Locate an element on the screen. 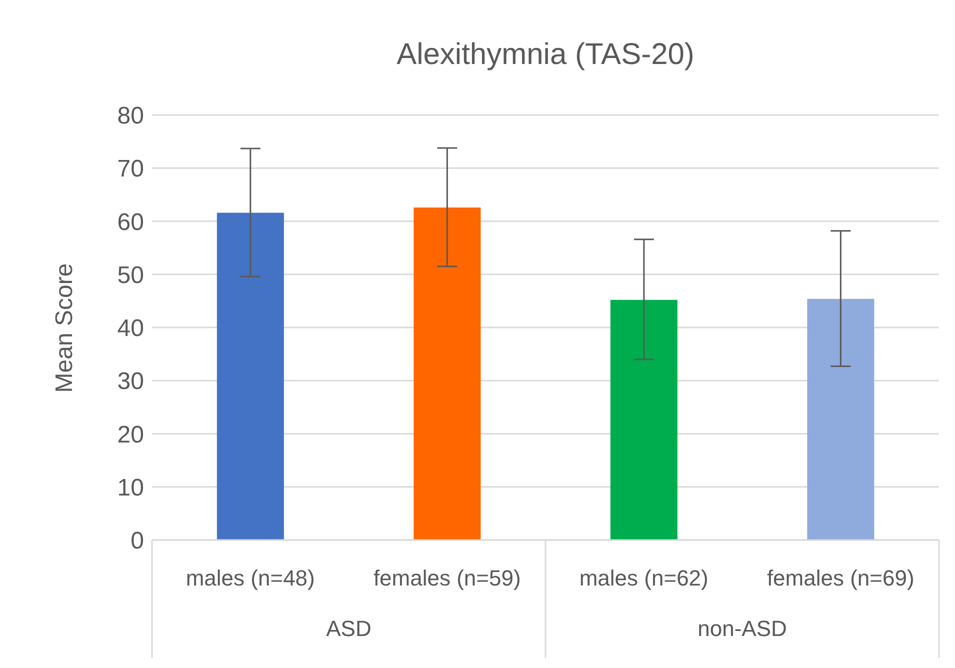  text: non-ASD is located at coordinates (742, 629).